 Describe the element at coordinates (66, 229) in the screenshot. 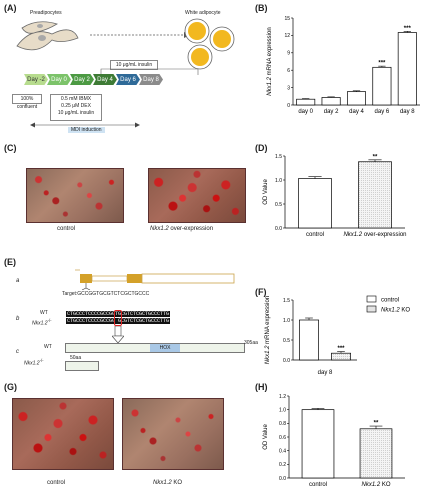

I see `micrograph-c-left-label: control` at that location.